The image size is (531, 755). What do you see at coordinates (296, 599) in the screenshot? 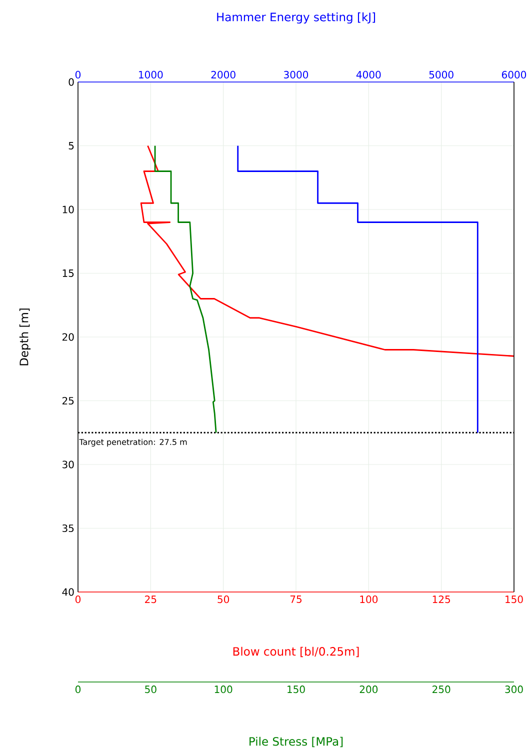
I see `x-tick-label: 75` at bounding box center [296, 599].